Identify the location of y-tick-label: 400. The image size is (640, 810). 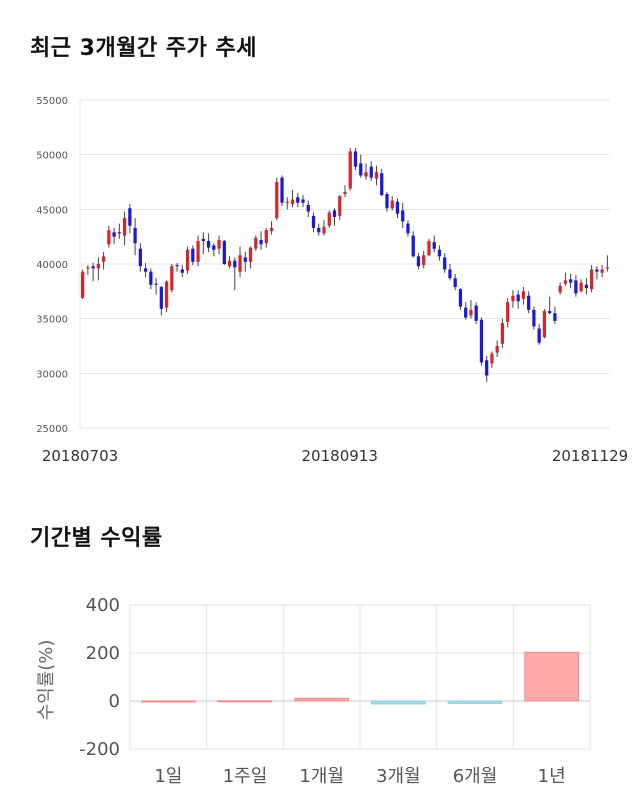
(103, 605).